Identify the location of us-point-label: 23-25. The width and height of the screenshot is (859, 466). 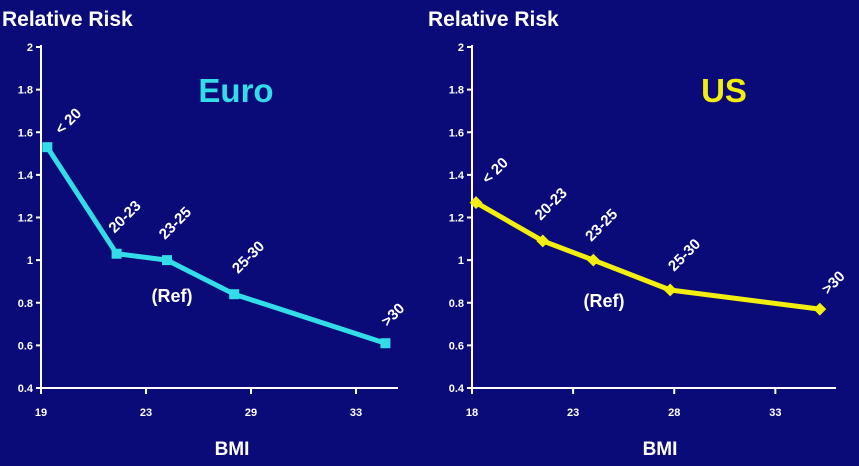
(601, 225).